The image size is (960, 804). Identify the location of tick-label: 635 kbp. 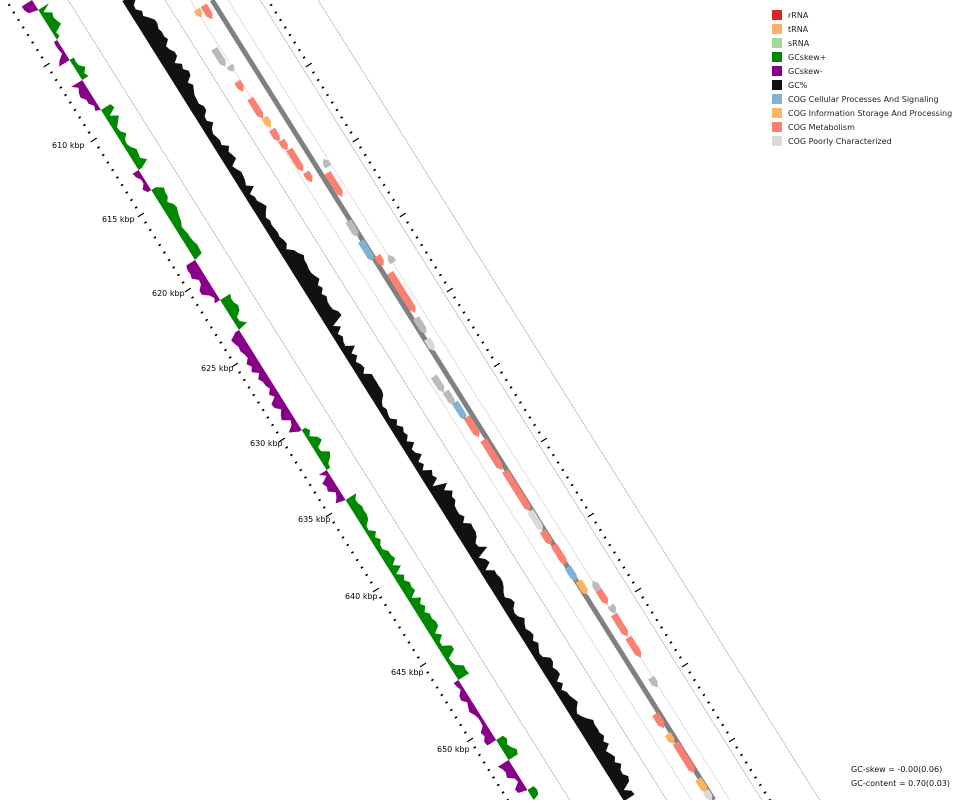
(314, 519).